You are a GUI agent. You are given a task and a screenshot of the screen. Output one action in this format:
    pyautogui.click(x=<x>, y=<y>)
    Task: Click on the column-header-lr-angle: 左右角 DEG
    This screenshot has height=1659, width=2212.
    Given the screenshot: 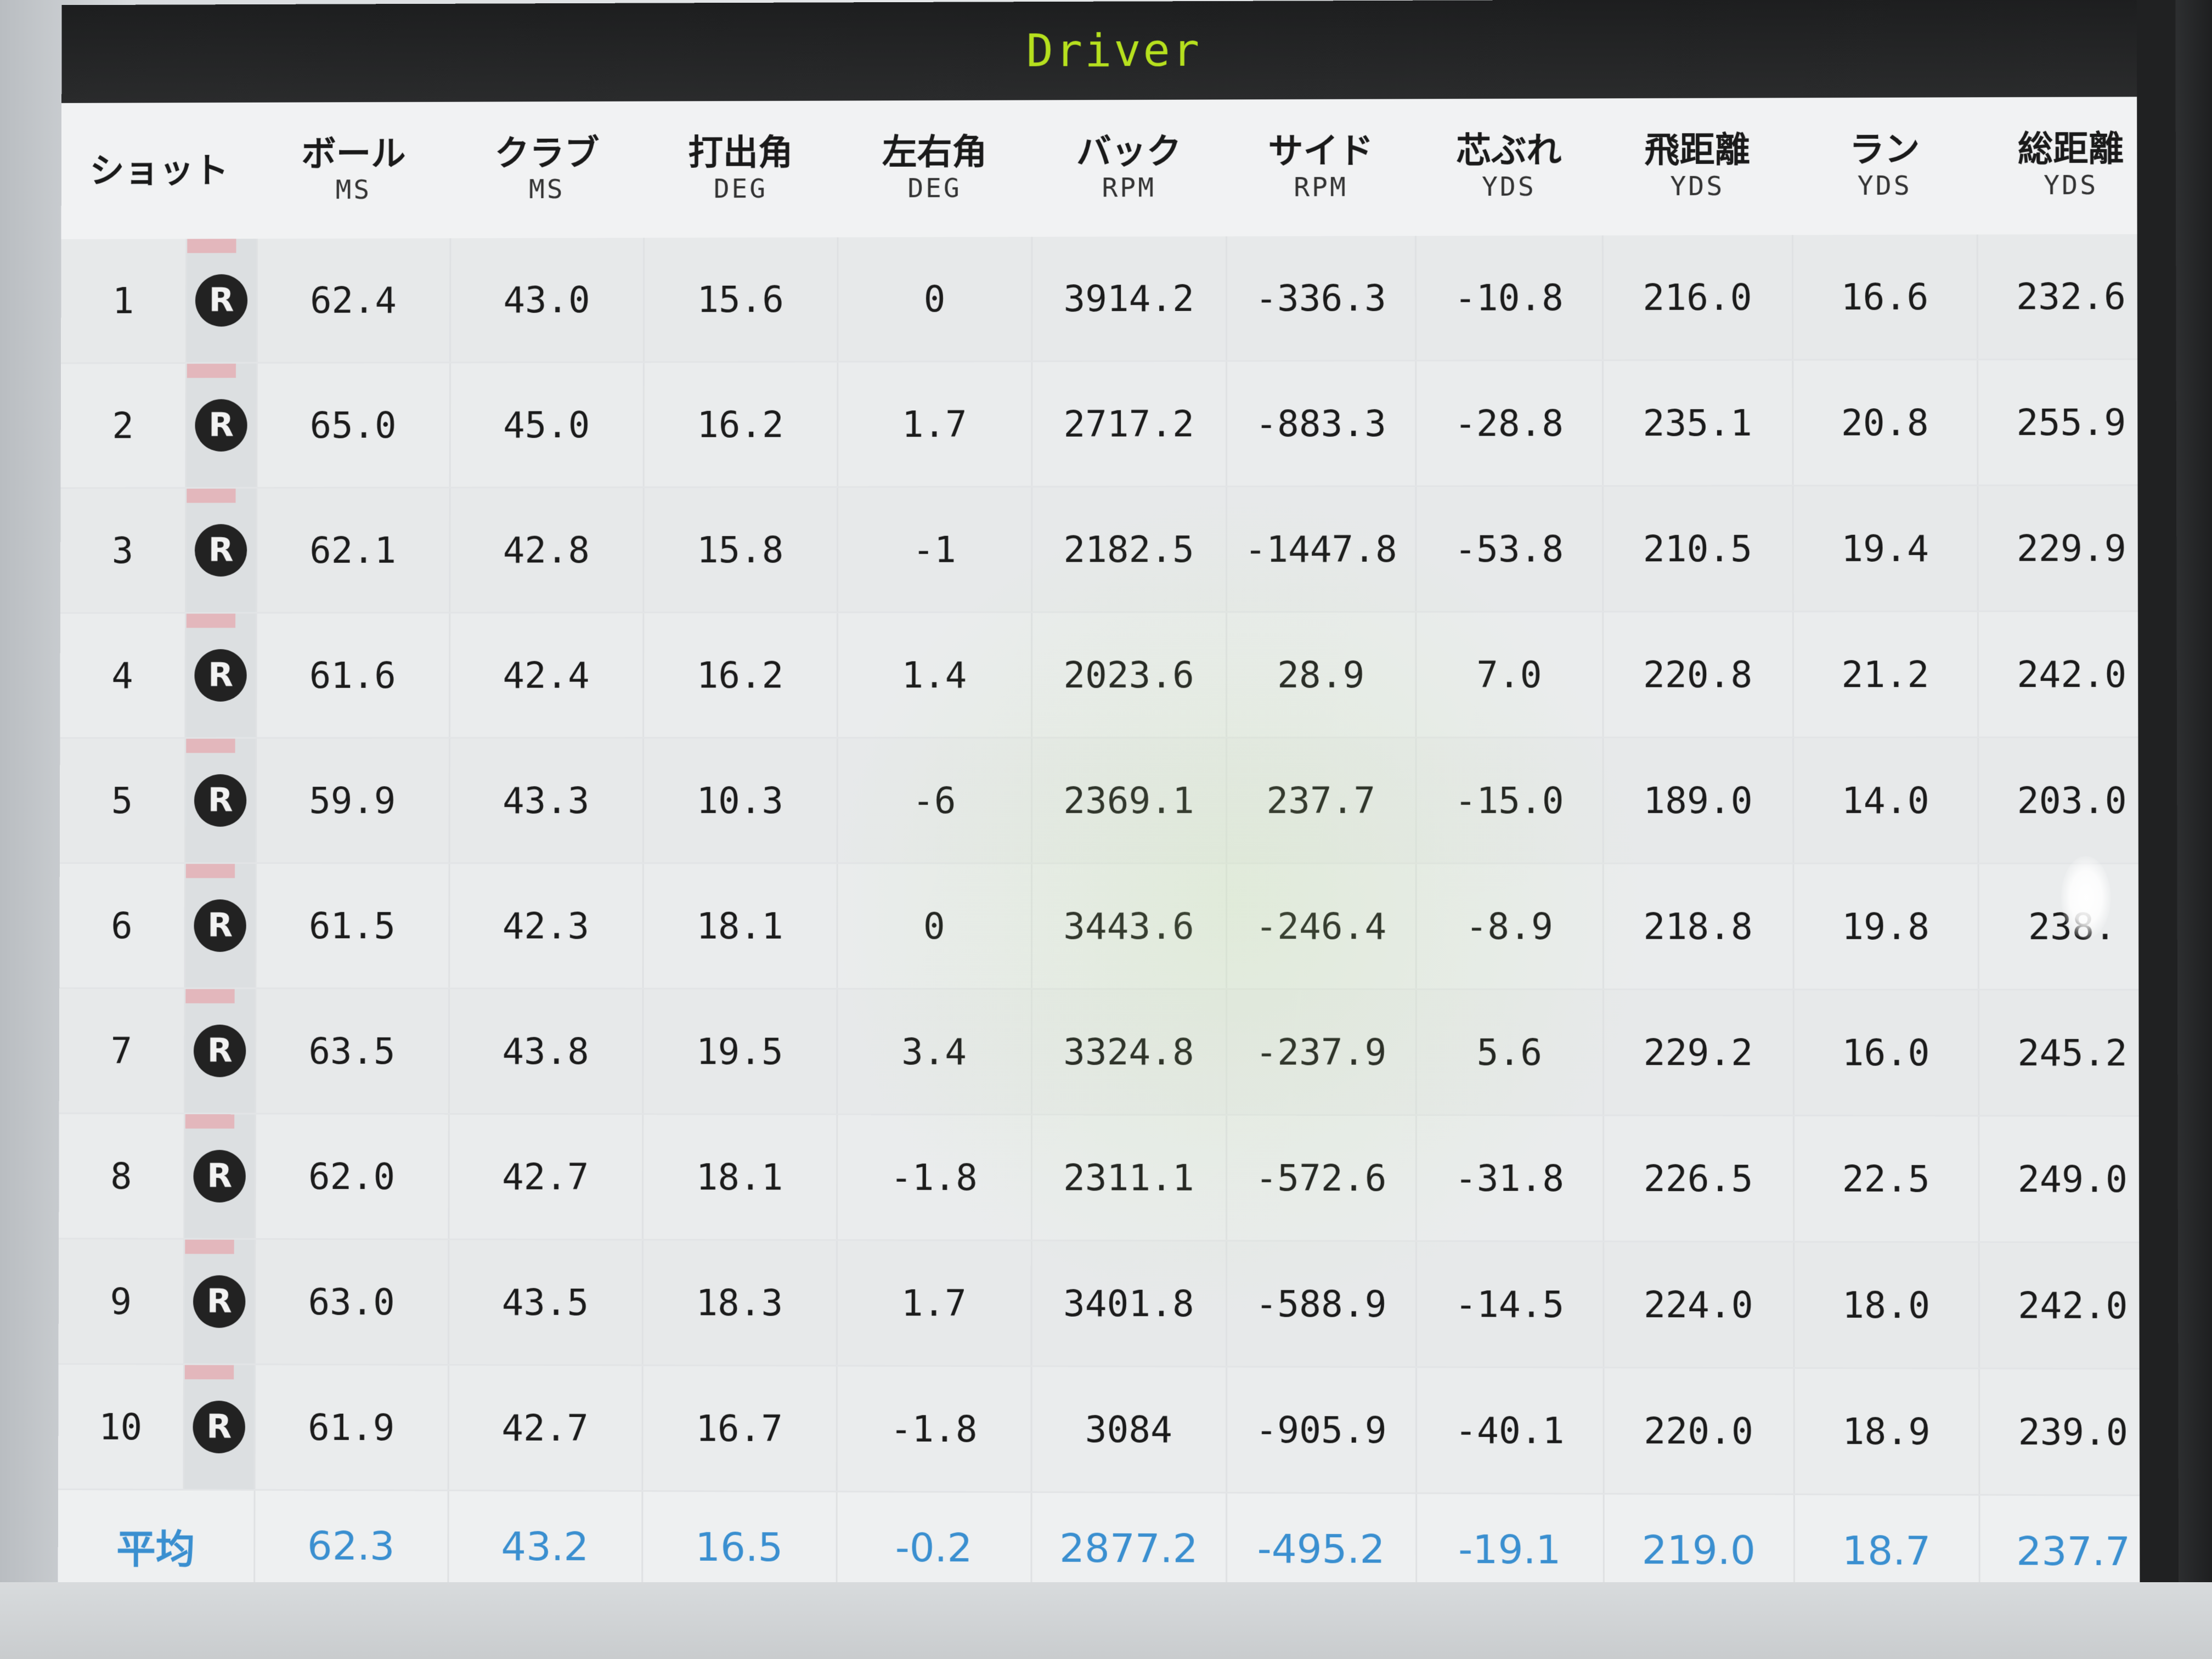 What is the action you would take?
    pyautogui.click(x=935, y=169)
    